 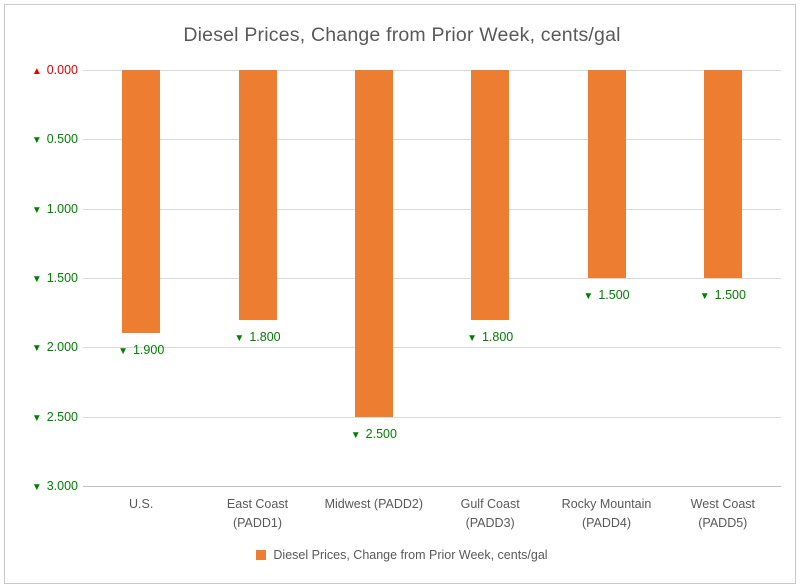 I want to click on x-axis-line, so click(x=432, y=486).